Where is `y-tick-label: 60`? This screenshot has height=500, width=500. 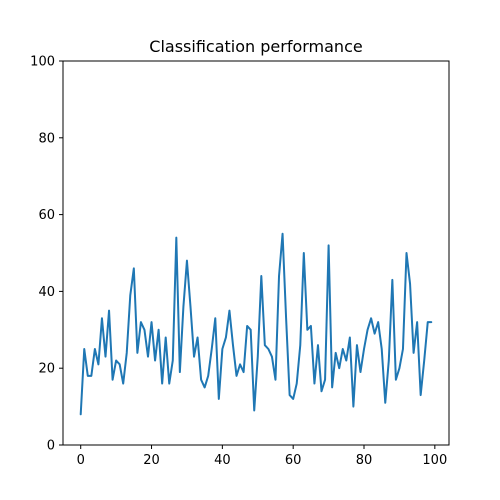
y-tick-label: 60 is located at coordinates (46, 215).